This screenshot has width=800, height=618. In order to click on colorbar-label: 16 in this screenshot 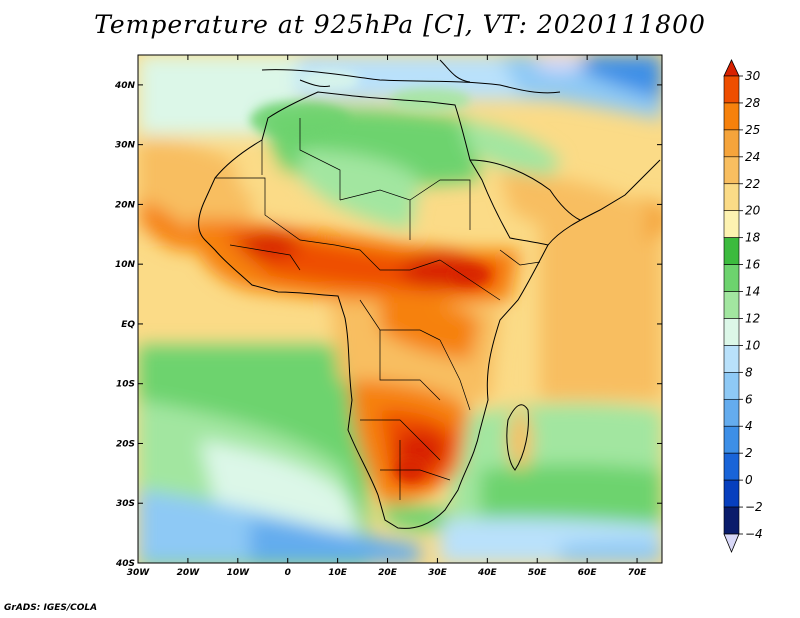, I will do `click(753, 265)`.